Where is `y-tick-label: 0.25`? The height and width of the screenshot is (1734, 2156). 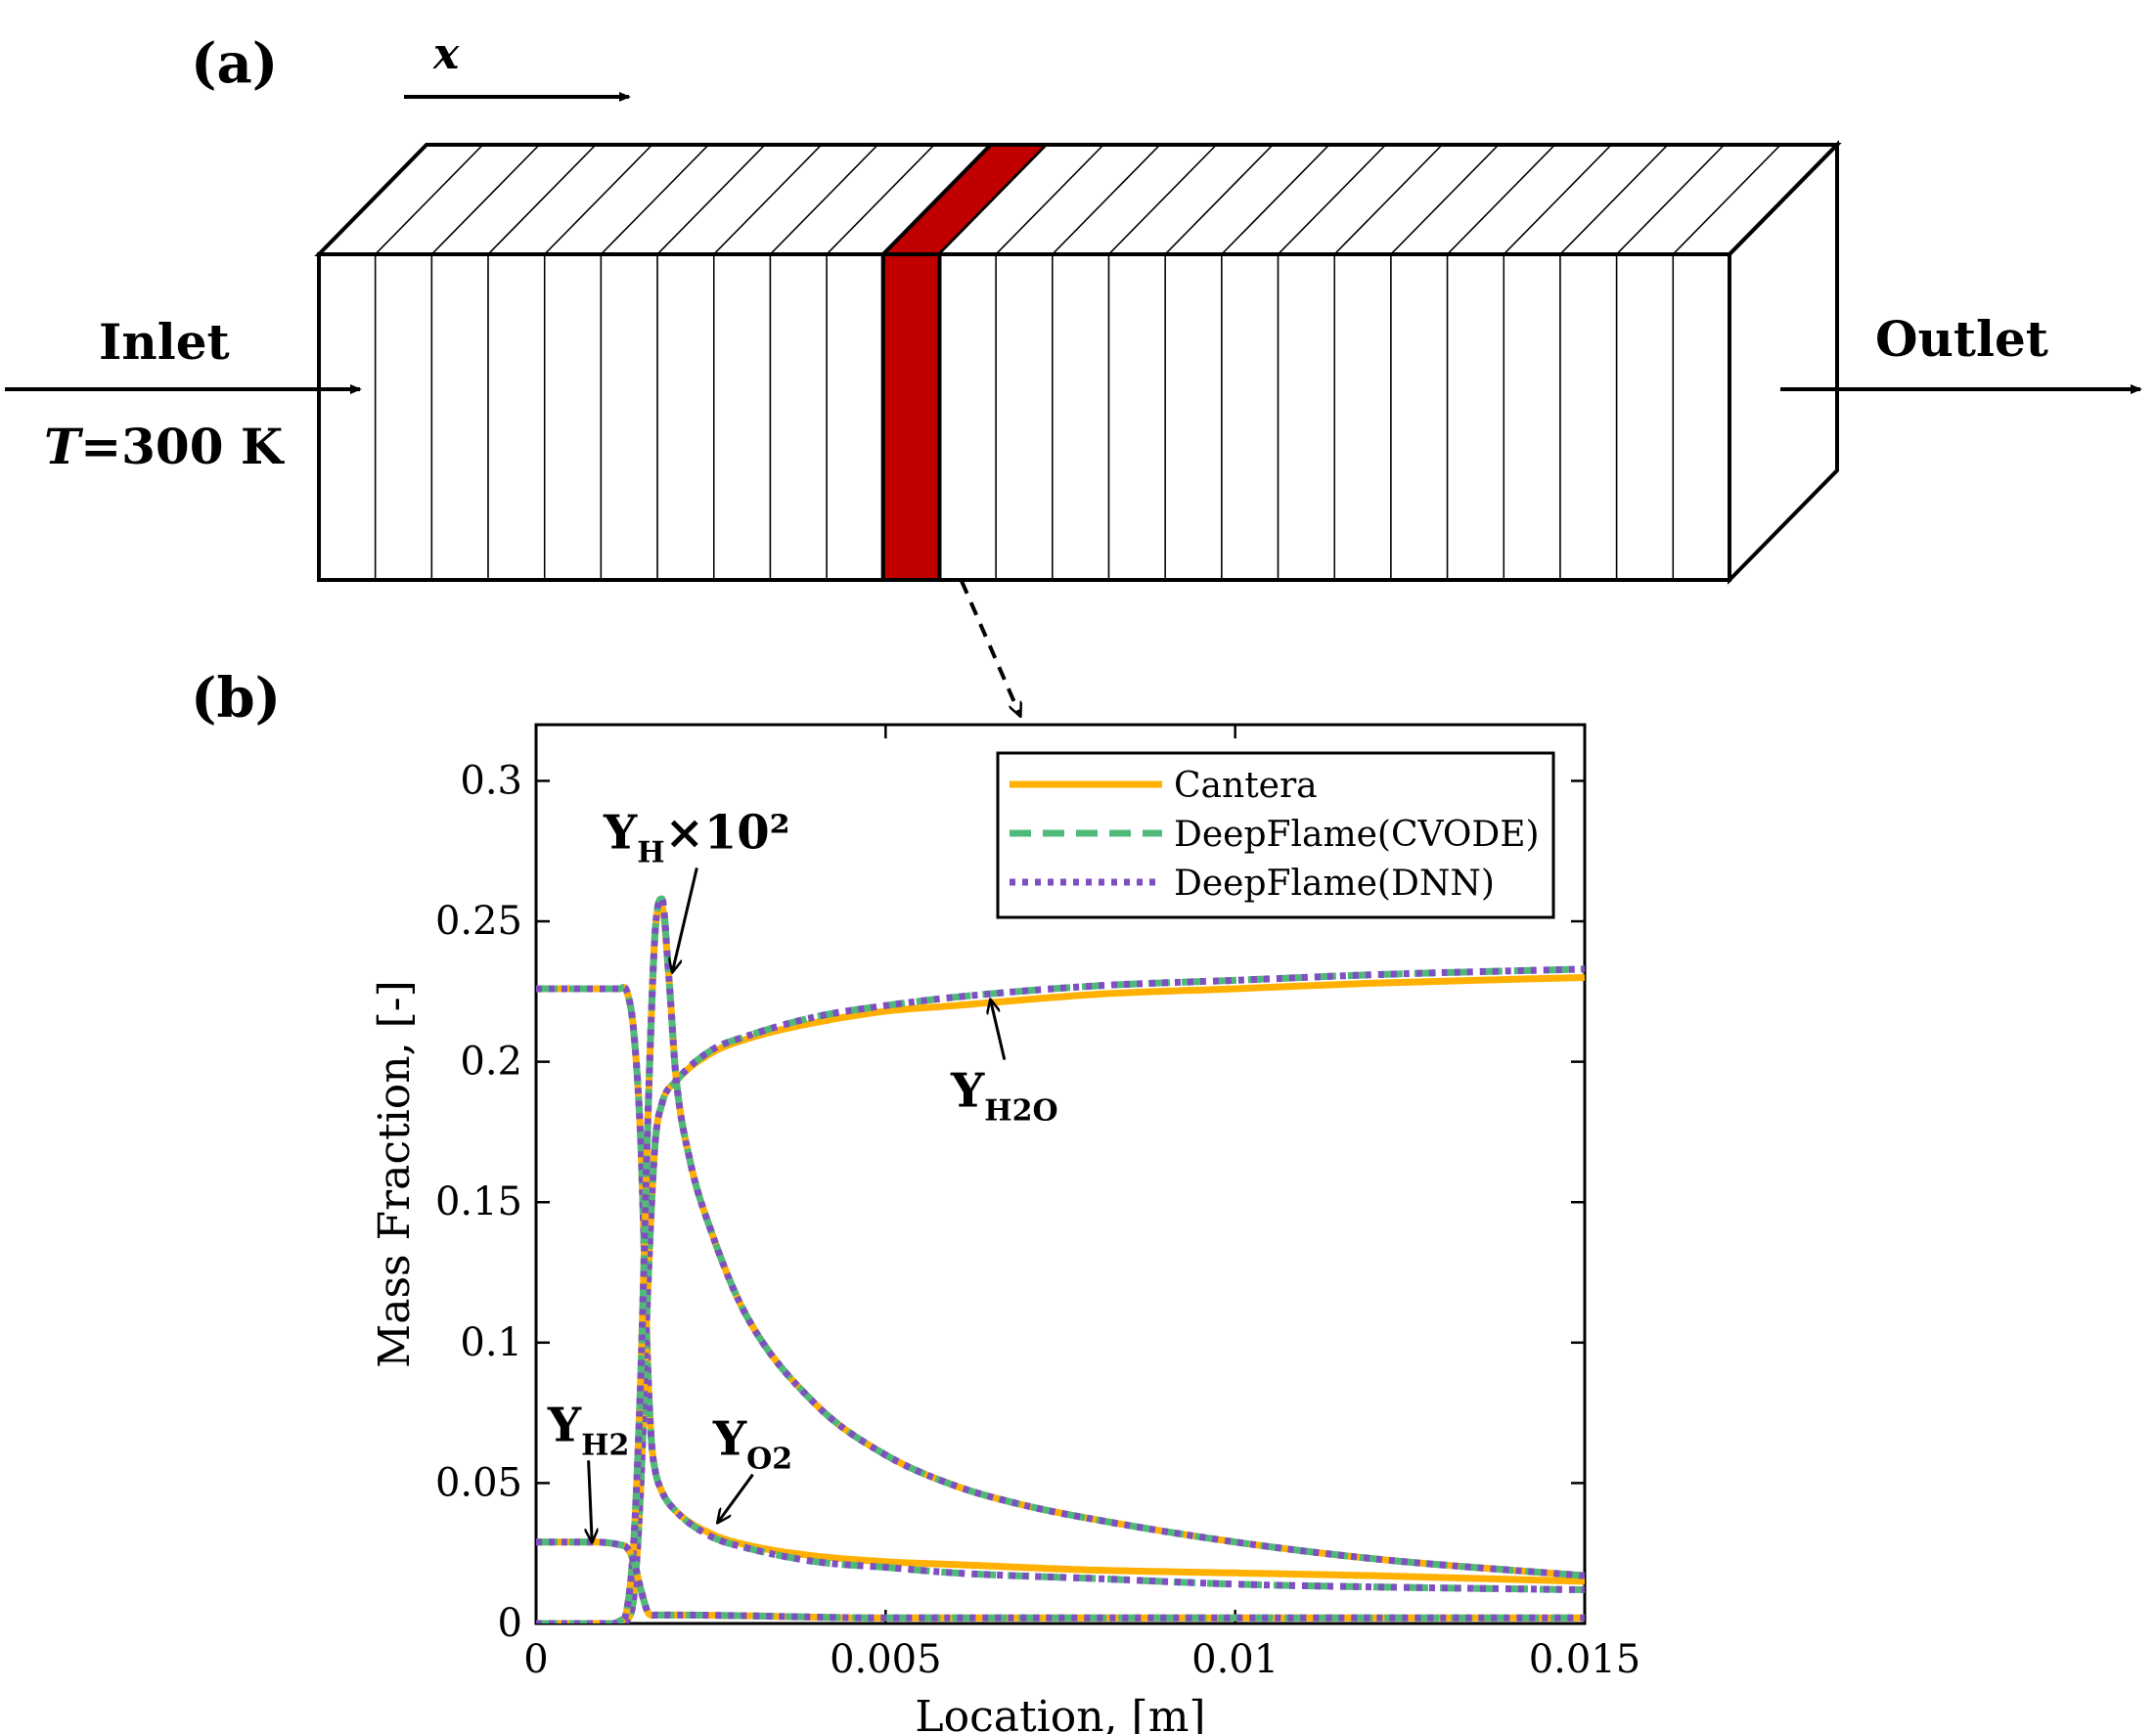
y-tick-label: 0.25 is located at coordinates (478, 921).